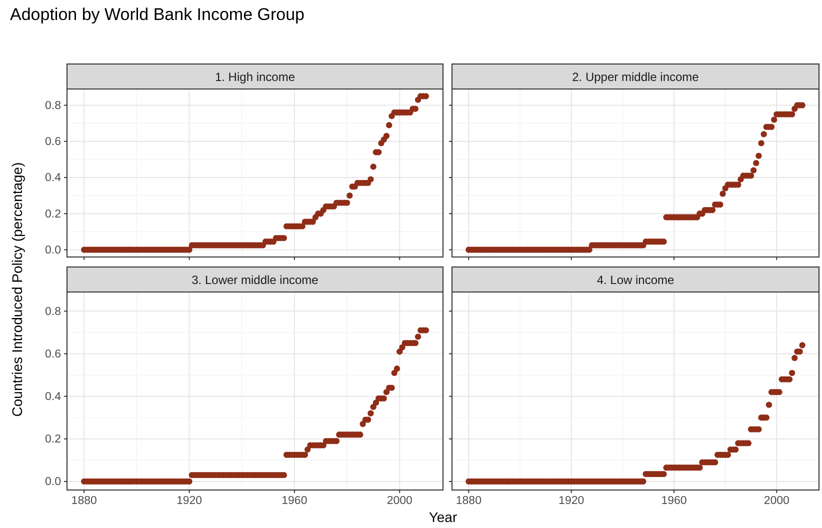 The width and height of the screenshot is (822, 528). I want to click on text: Adoption by World Bank Income Group, so click(157, 14).